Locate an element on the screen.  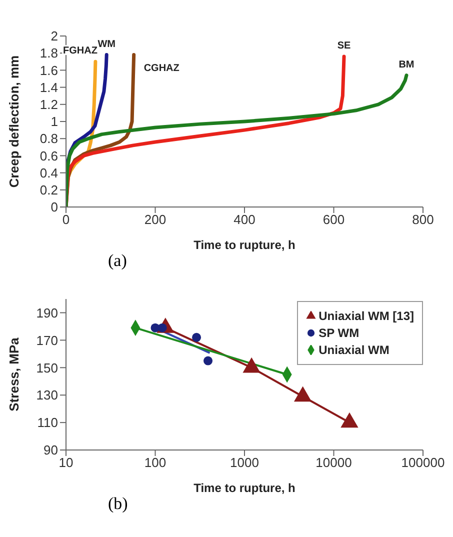
legend-label: Uniaxial WM [13] is located at coordinates (366, 316).